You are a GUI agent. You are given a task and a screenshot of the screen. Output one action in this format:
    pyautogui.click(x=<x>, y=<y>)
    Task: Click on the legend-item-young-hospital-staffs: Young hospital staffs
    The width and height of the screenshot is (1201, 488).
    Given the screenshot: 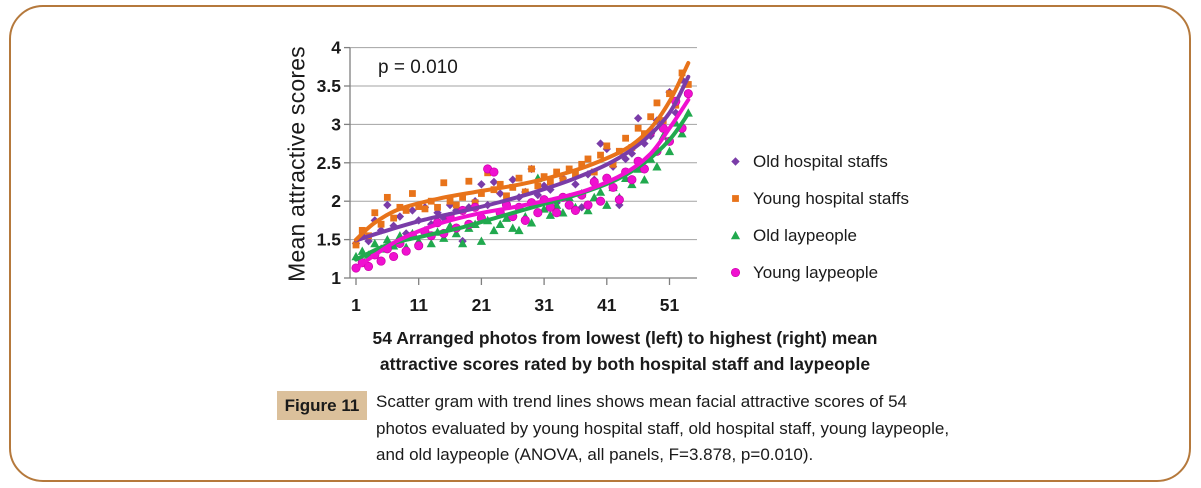 What is the action you would take?
    pyautogui.click(x=819, y=198)
    